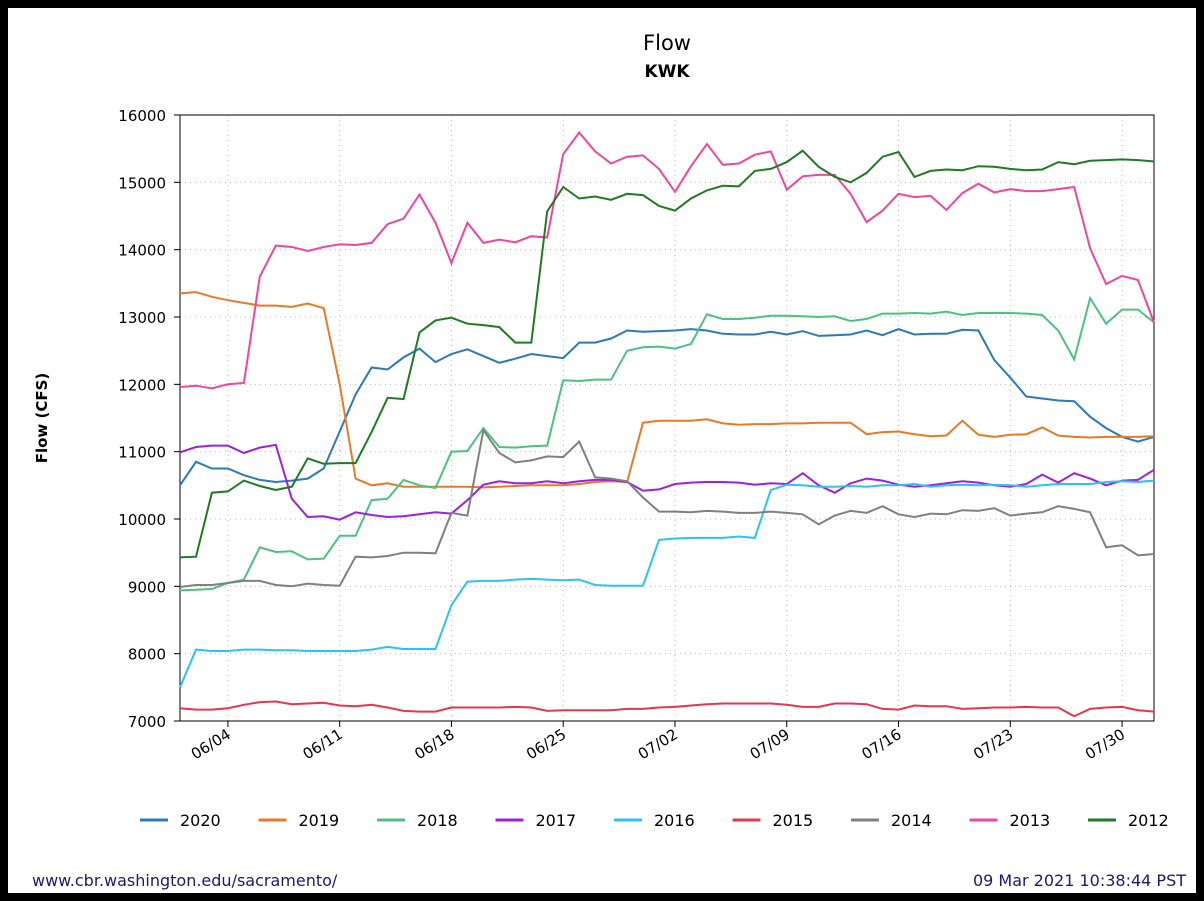 This screenshot has width=1204, height=901. What do you see at coordinates (793, 820) in the screenshot?
I see `legend-label: 2015` at bounding box center [793, 820].